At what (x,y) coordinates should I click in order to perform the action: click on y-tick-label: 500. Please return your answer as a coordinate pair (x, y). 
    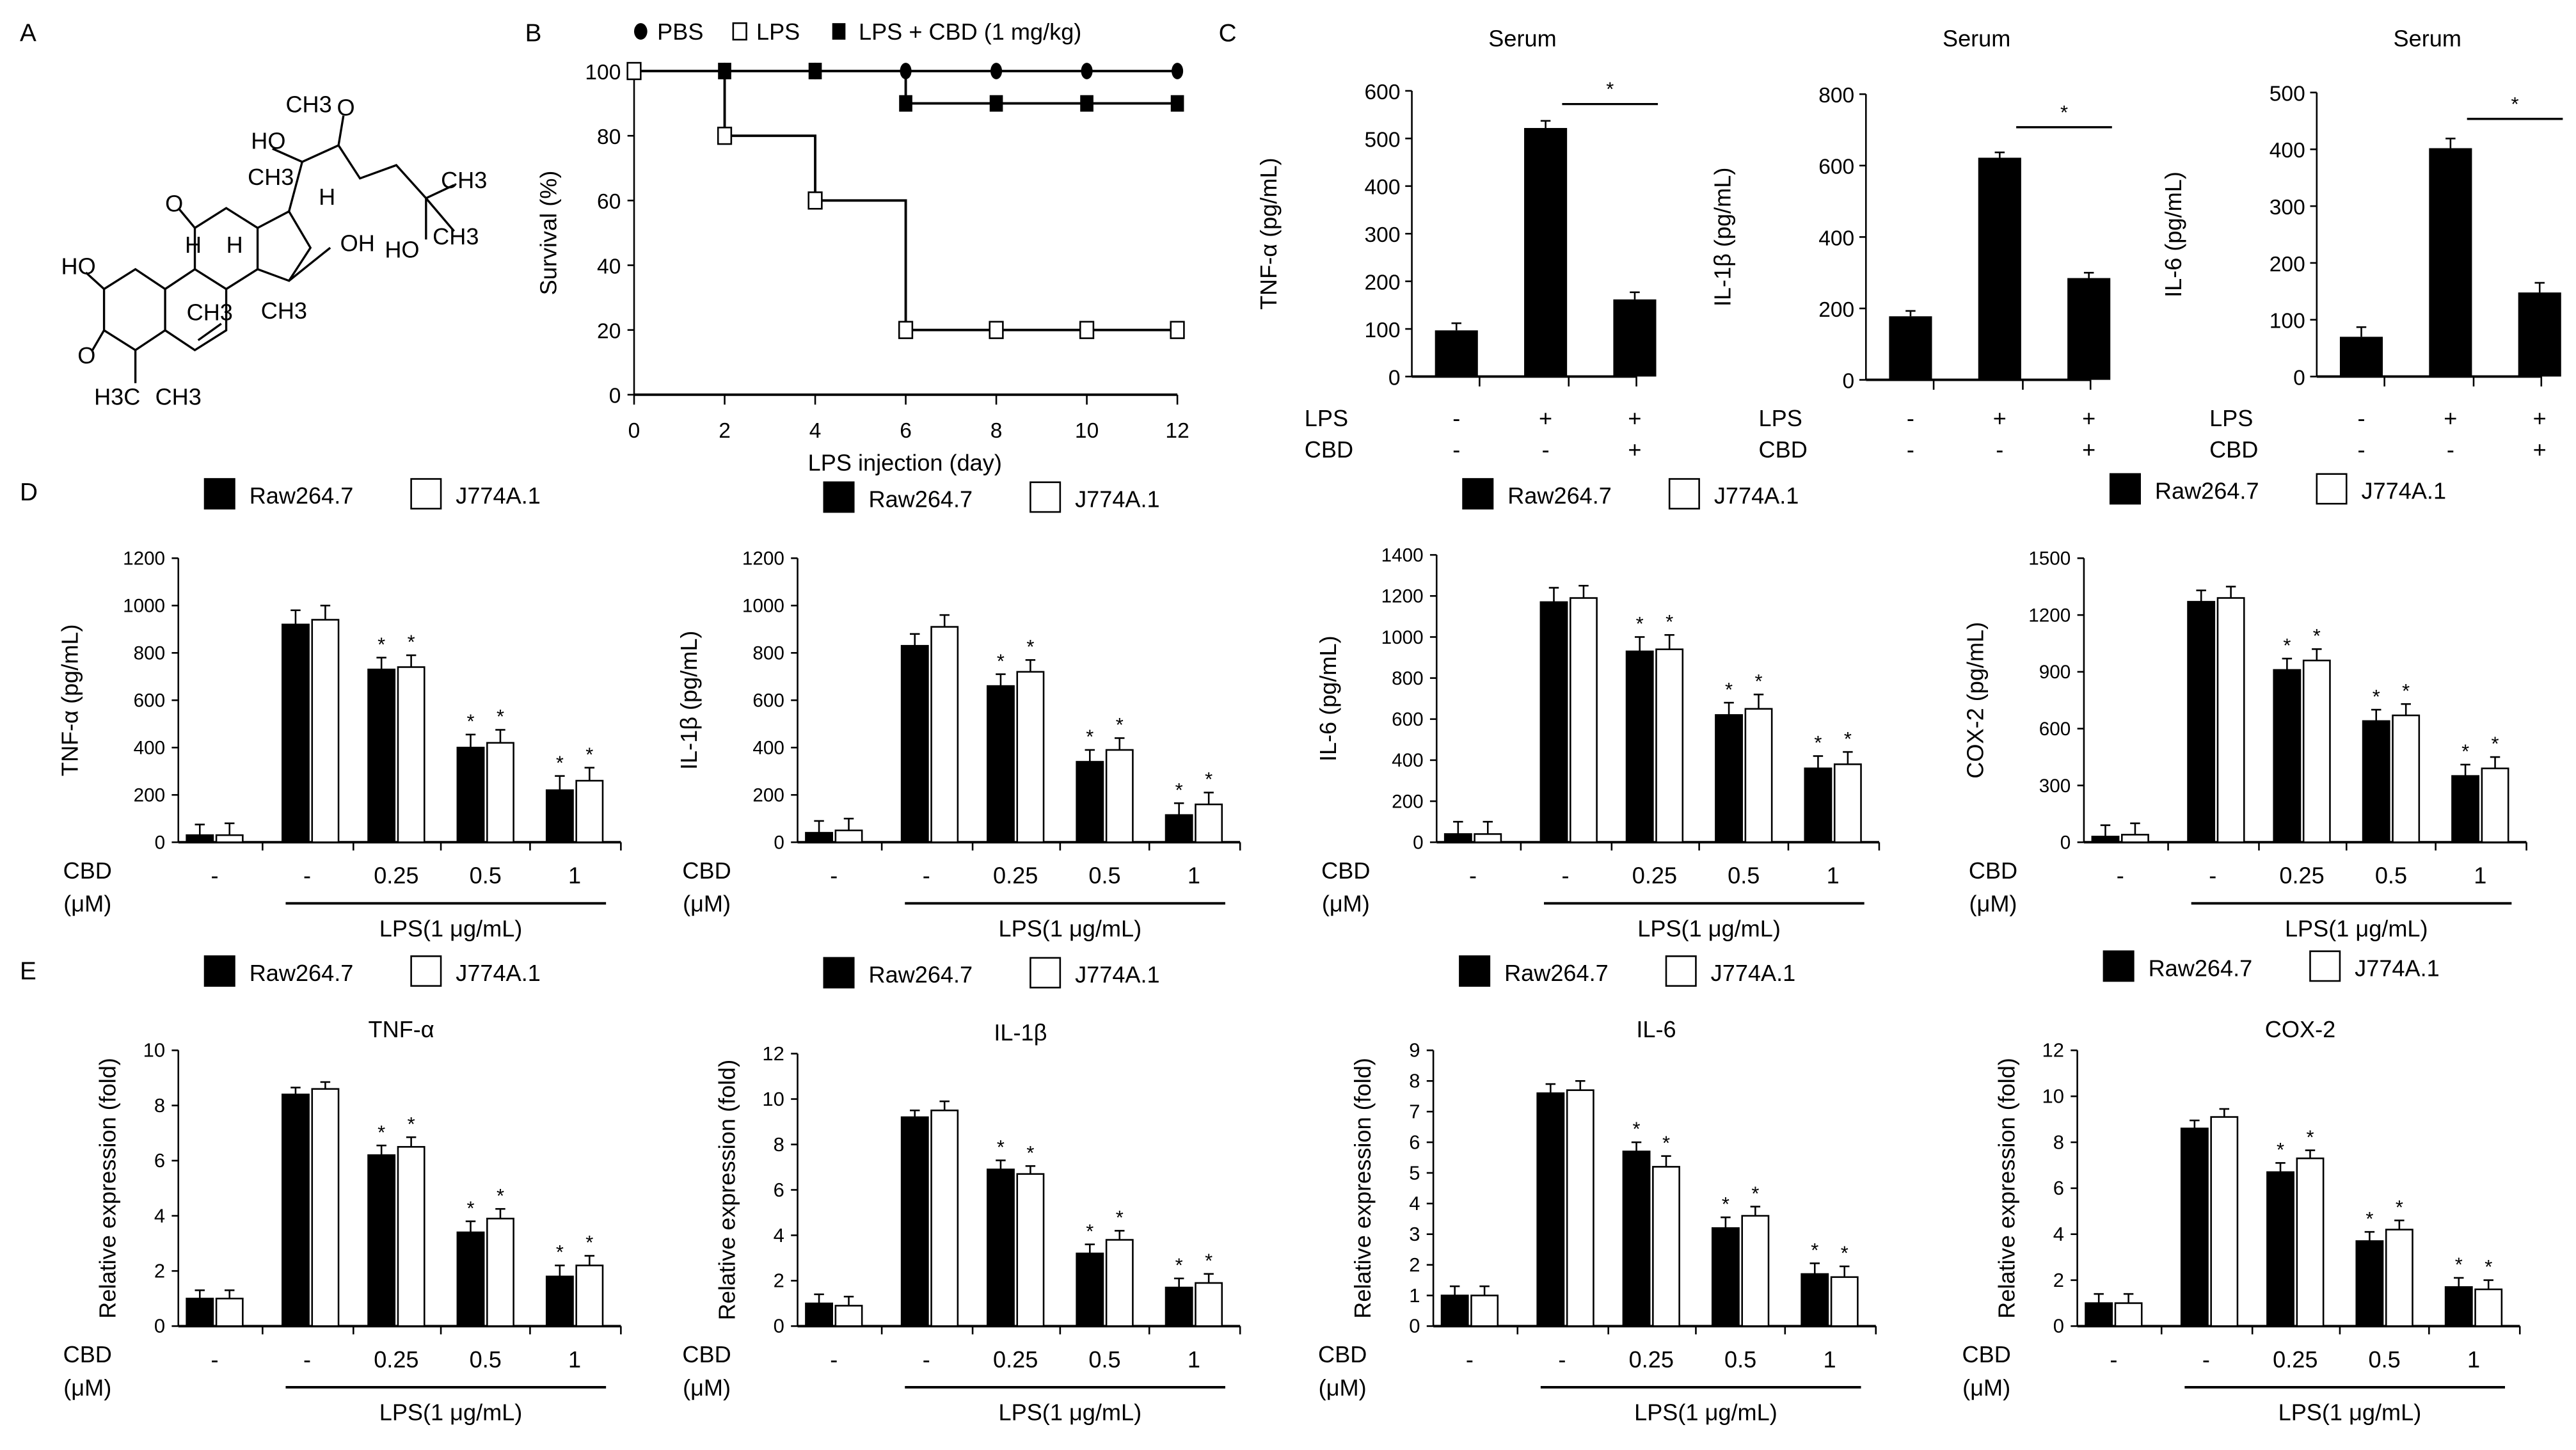
    Looking at the image, I should click on (1383, 140).